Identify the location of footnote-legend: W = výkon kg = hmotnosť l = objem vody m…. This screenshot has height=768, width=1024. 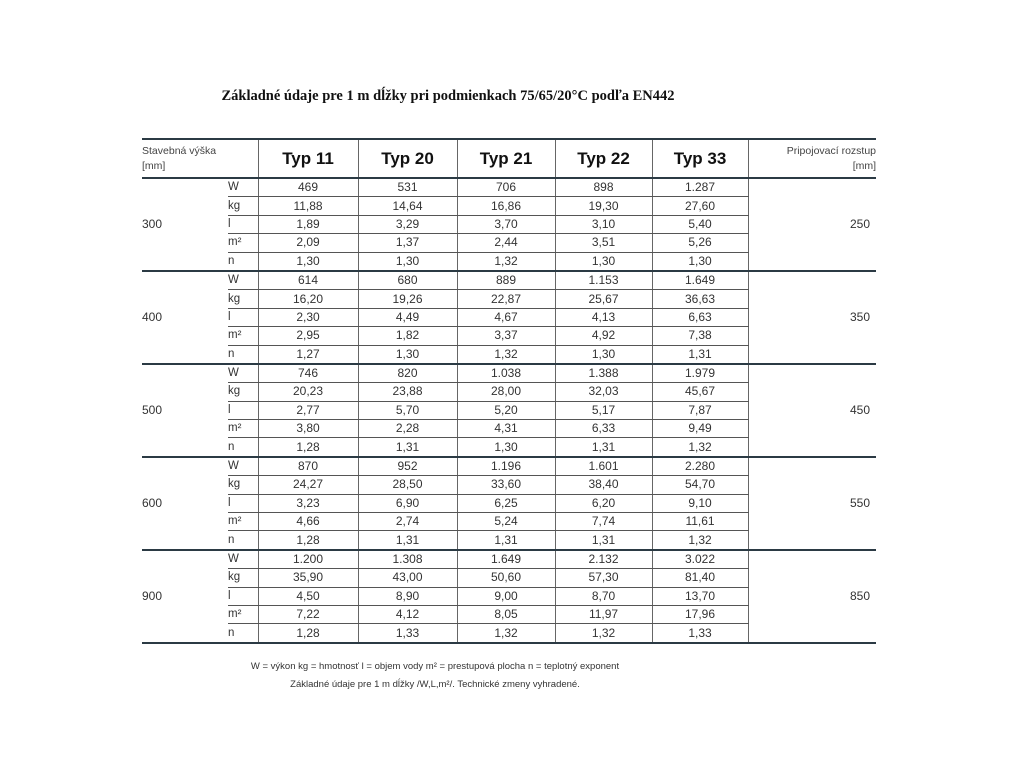
(435, 666).